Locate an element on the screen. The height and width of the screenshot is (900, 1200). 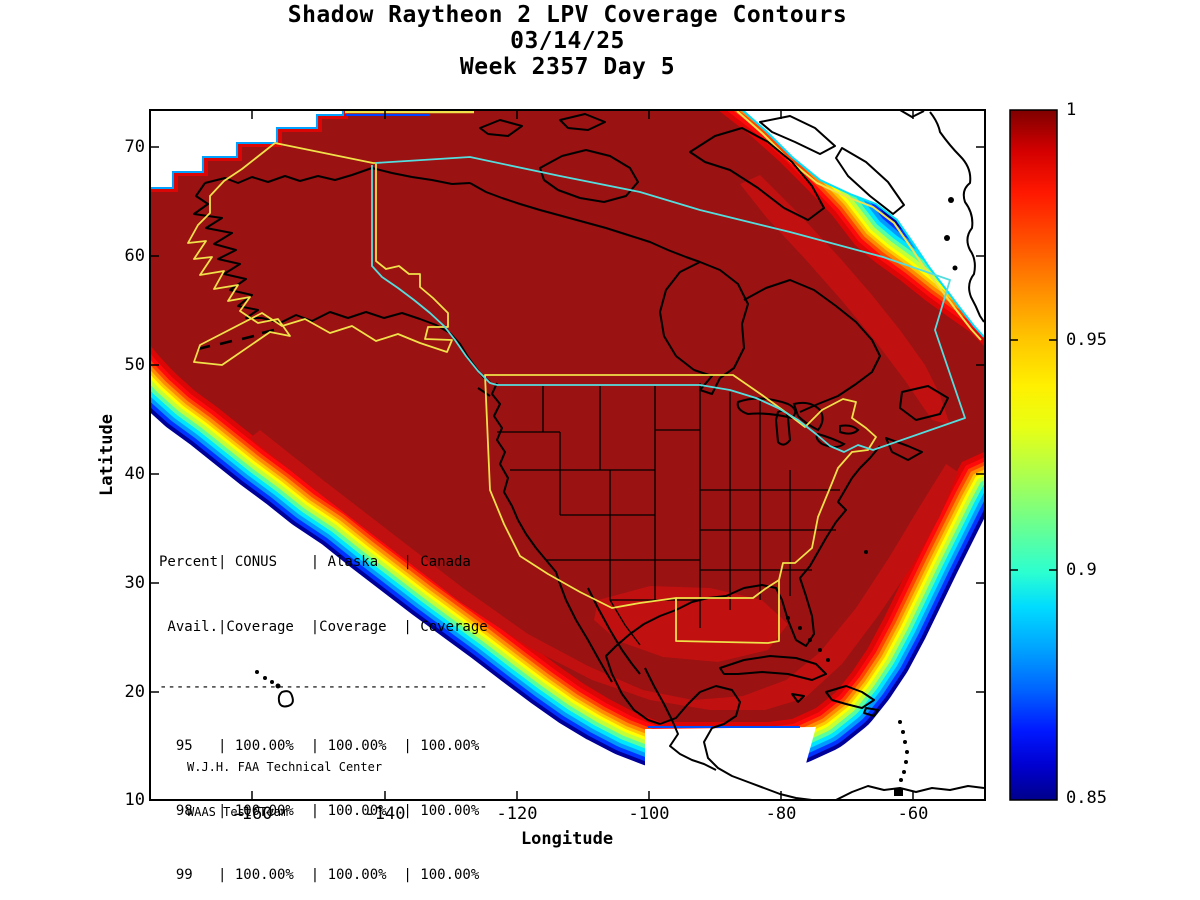
state-borders is located at coordinates (668, 514).